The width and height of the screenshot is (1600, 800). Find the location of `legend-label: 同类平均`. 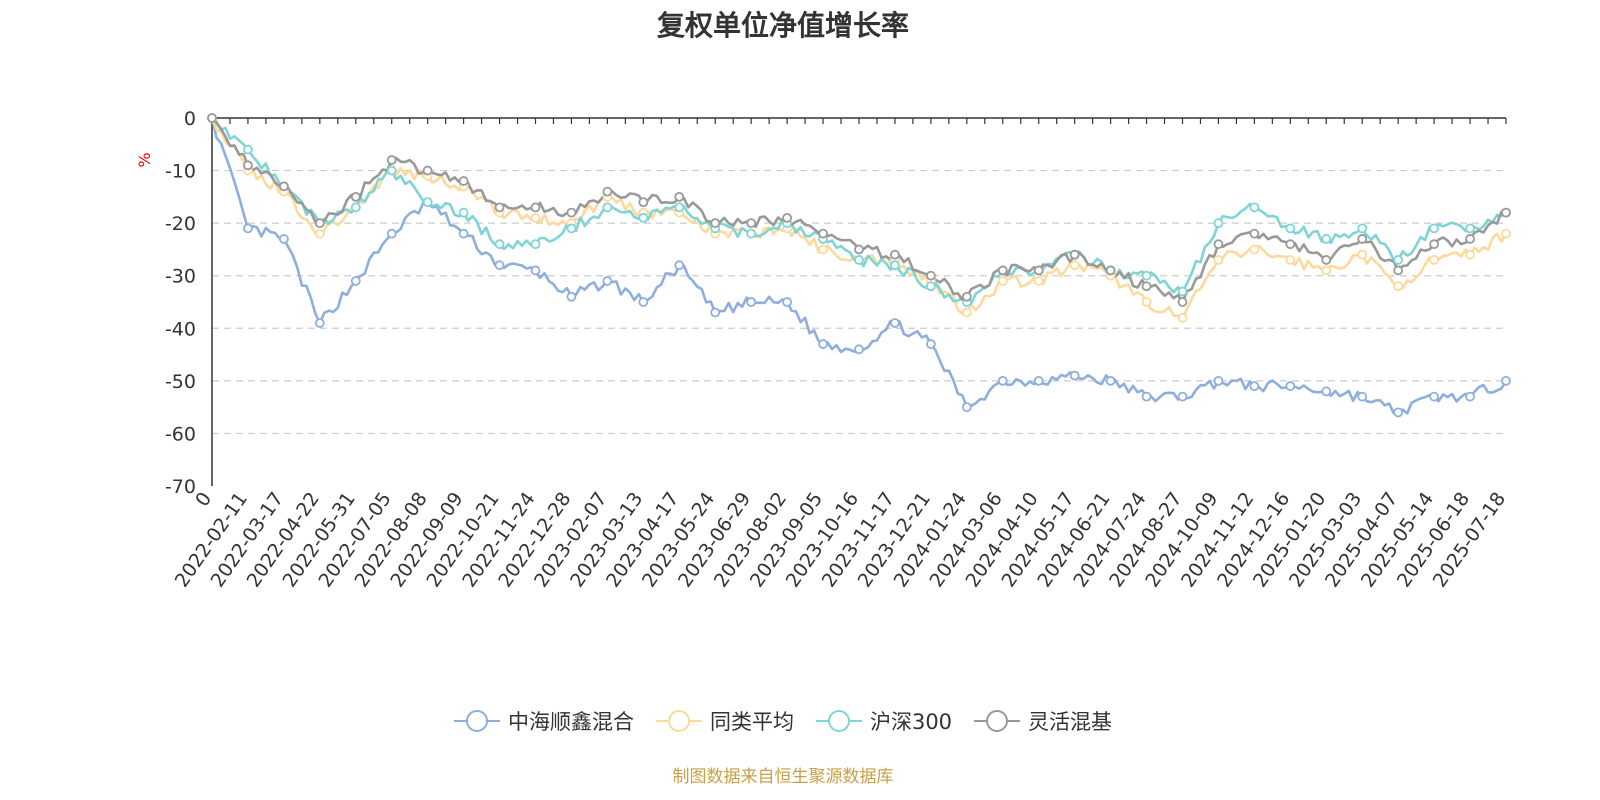

legend-label: 同类平均 is located at coordinates (751, 722).